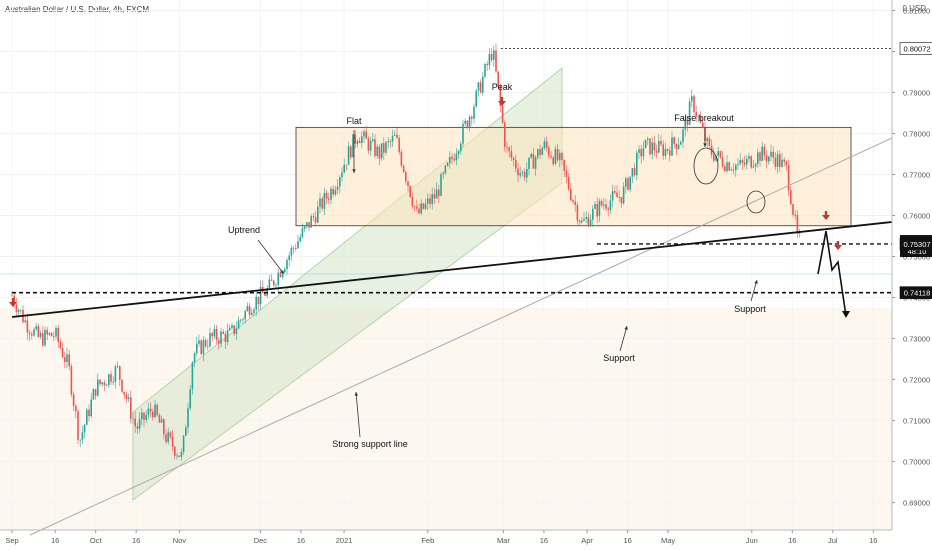  What do you see at coordinates (915, 48) in the screenshot?
I see `peak-price-label` at bounding box center [915, 48].